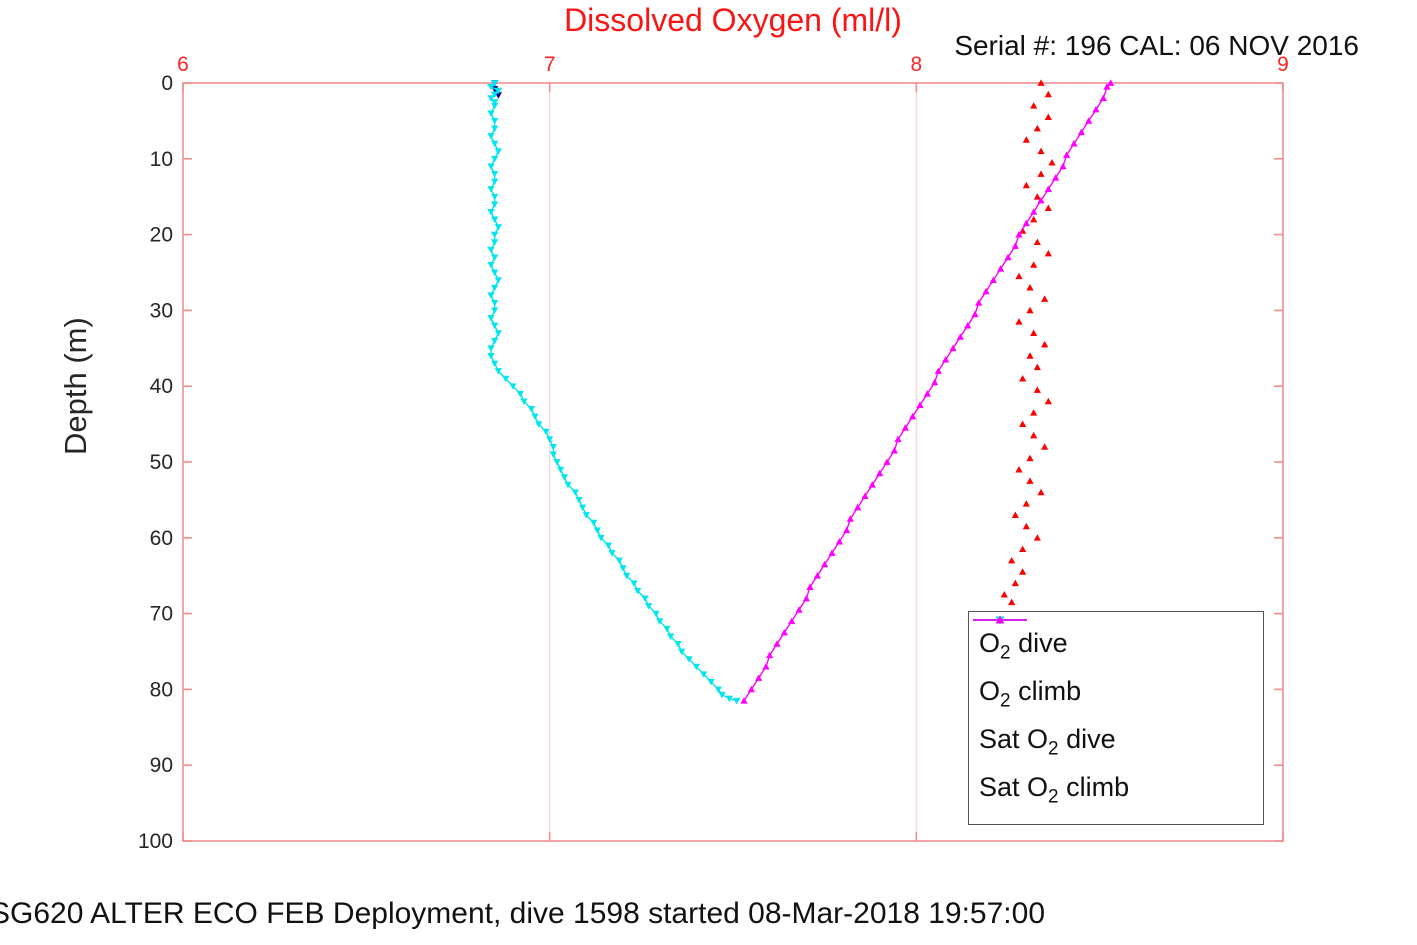  What do you see at coordinates (183, 64) in the screenshot?
I see `x-tick-label: 6` at bounding box center [183, 64].